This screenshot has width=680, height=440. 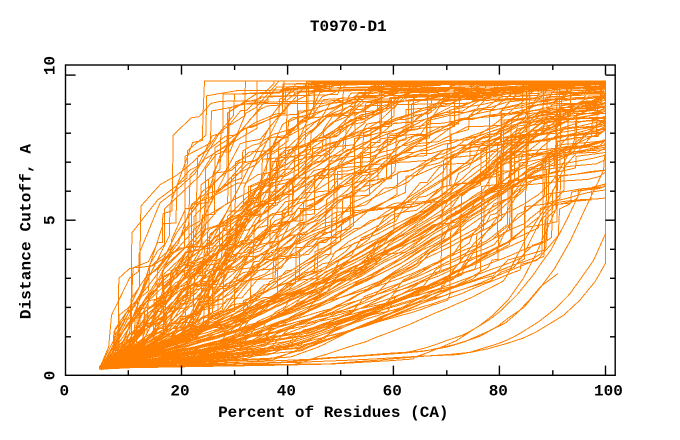 What do you see at coordinates (286, 392) in the screenshot?
I see `svg-text: 40` at bounding box center [286, 392].